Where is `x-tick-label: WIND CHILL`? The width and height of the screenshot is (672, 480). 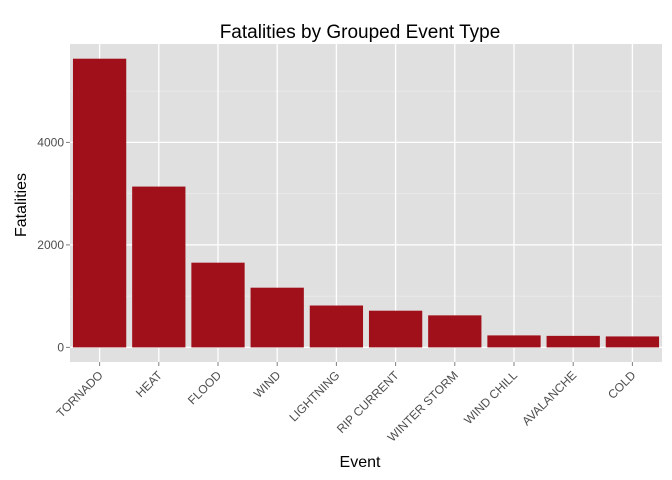 x-tick-label: WIND CHILL is located at coordinates (490, 397).